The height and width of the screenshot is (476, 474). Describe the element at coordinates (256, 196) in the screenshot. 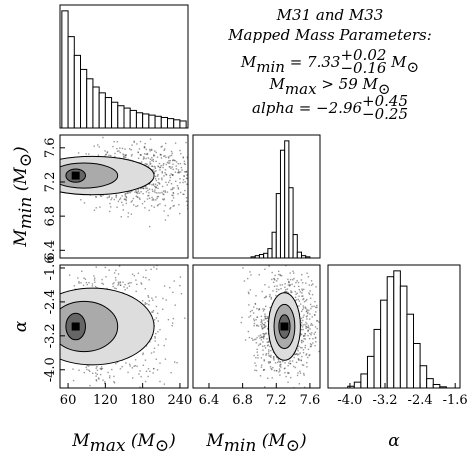

I see `panel-frame` at that location.